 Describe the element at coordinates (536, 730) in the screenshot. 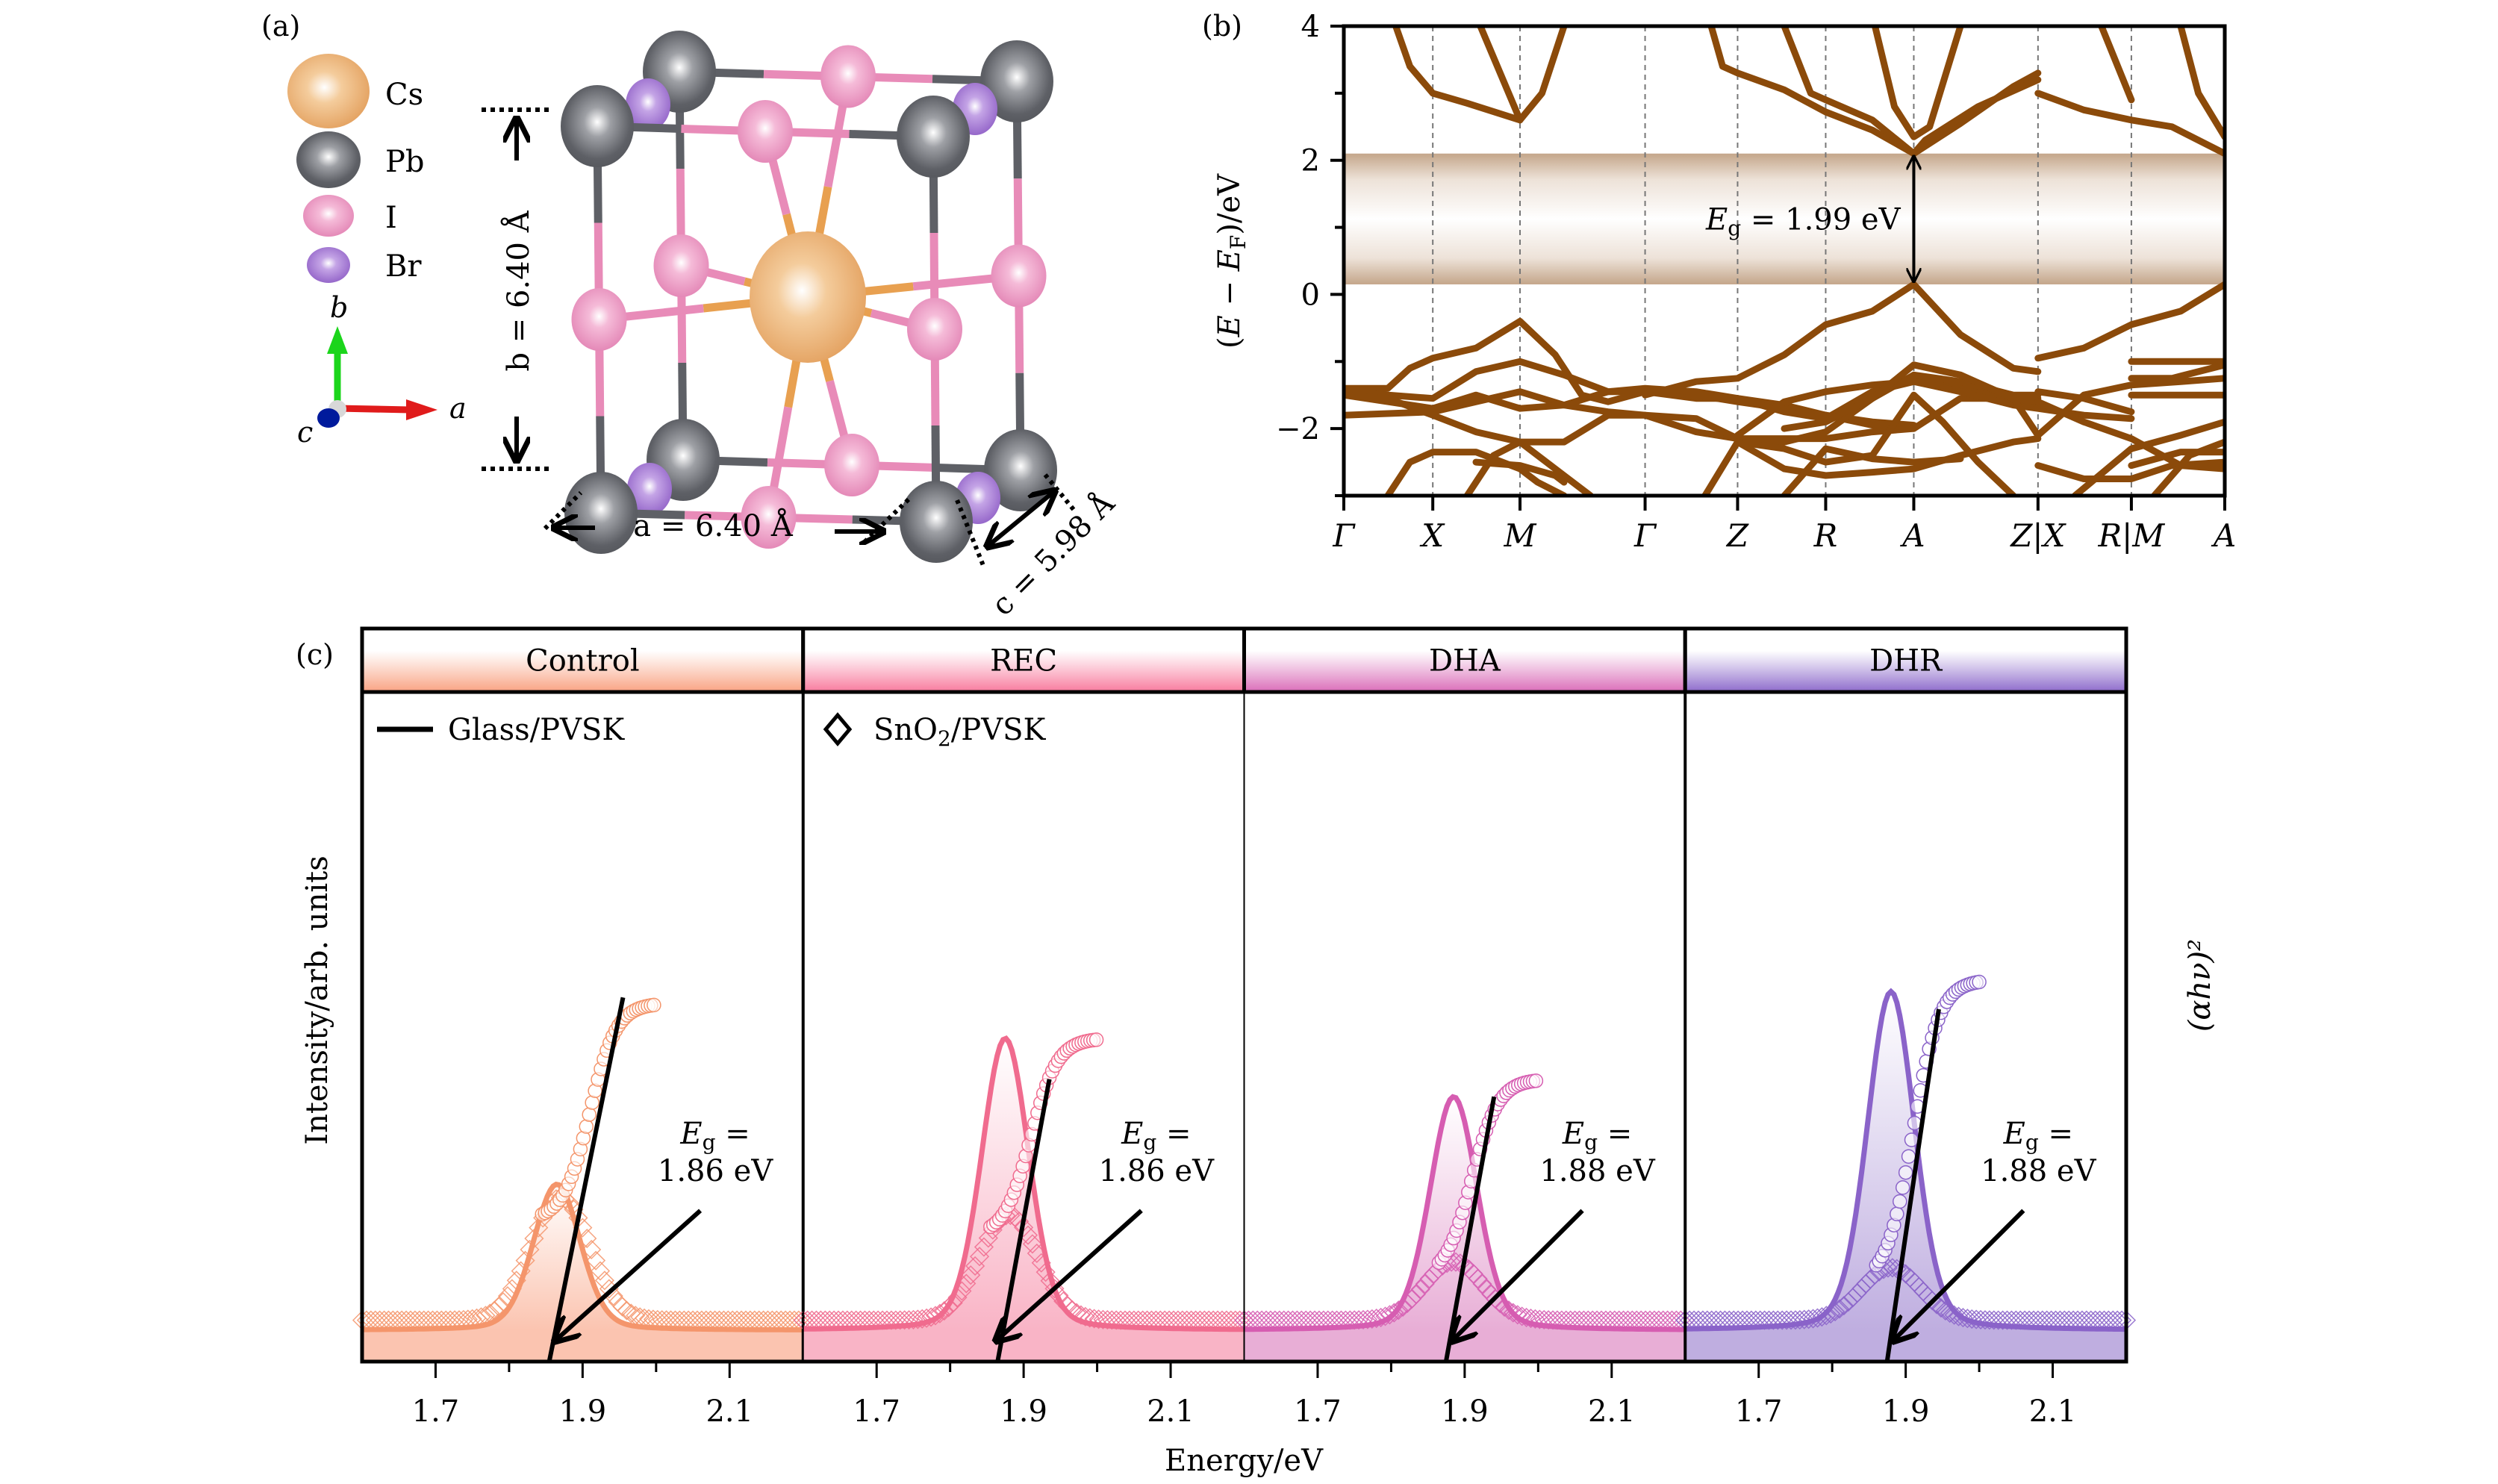

I see `legend-label-glass: Glass/PVSK` at that location.